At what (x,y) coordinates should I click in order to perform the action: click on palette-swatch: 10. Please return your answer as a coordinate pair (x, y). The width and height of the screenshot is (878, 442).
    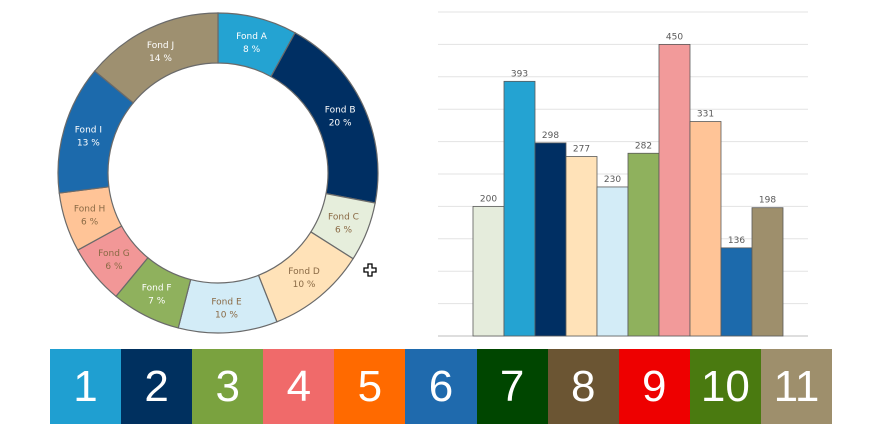
    Looking at the image, I should click on (725, 386).